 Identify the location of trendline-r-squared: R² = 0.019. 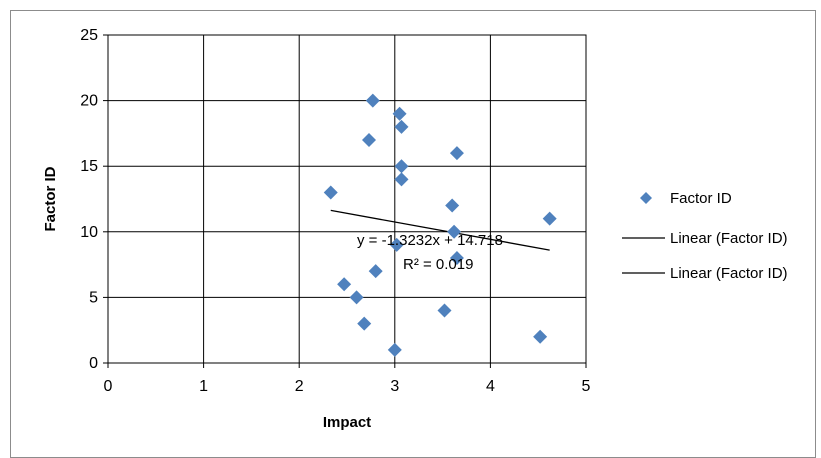
(438, 264).